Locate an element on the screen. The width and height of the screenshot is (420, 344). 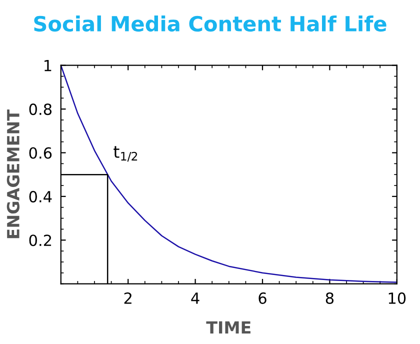
x-tick-label: 8 is located at coordinates (330, 298).